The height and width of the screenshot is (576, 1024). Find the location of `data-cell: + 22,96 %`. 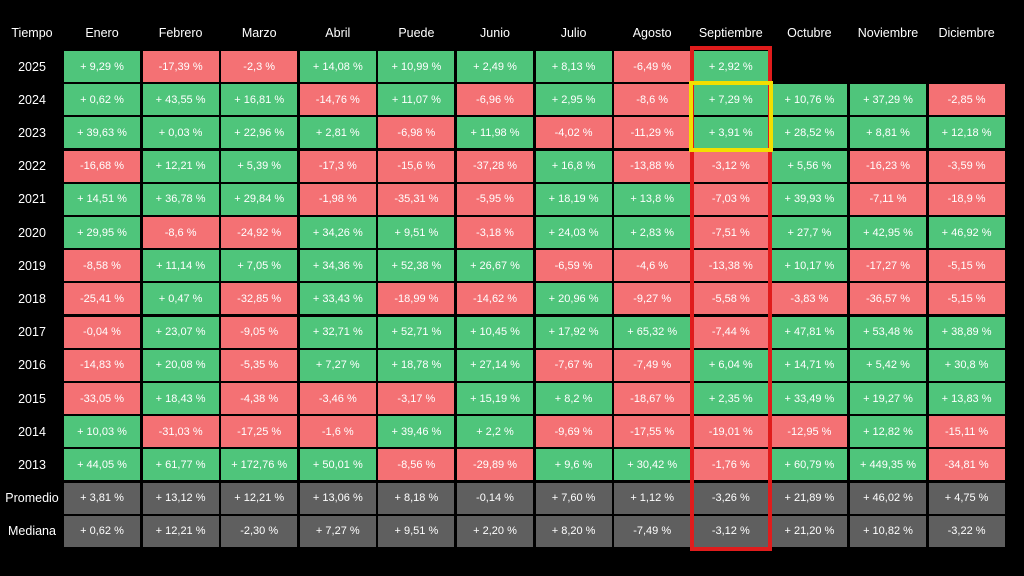

data-cell: + 22,96 % is located at coordinates (259, 133).